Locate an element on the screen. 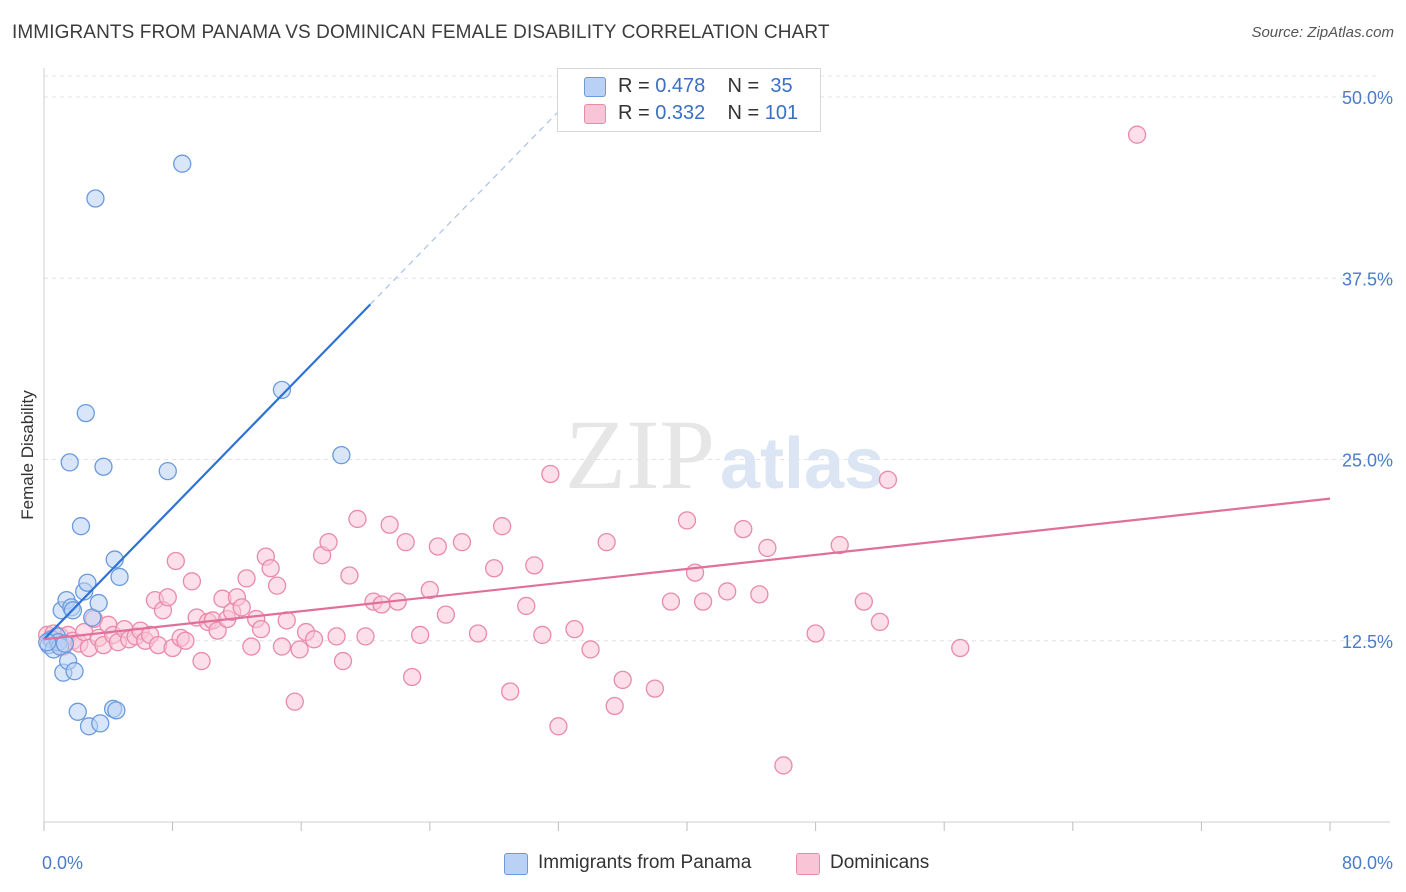  series-swatch-dominicans is located at coordinates (808, 864).